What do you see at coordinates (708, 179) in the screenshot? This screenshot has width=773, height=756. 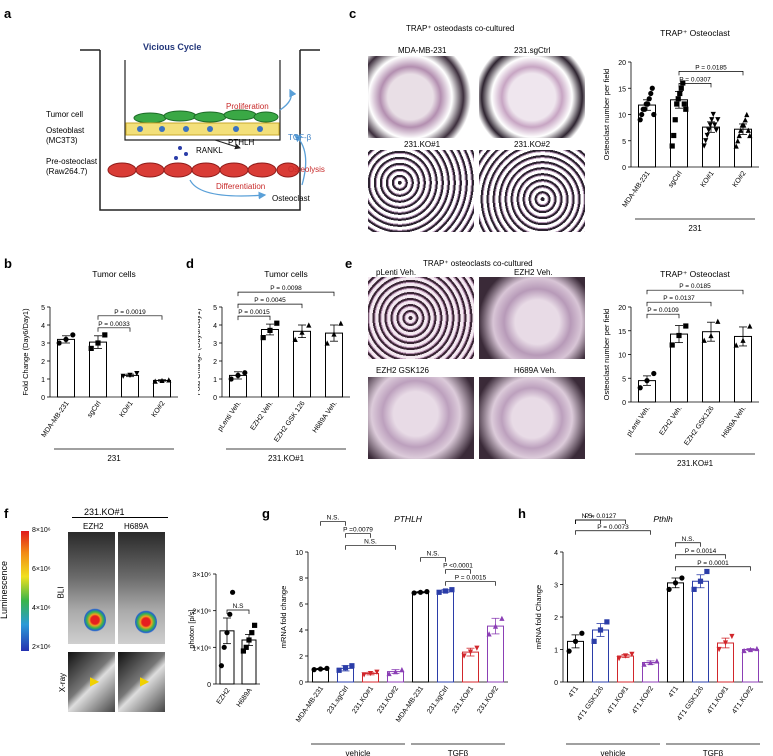 I see `x-tick-label: KO#1` at bounding box center [708, 179].